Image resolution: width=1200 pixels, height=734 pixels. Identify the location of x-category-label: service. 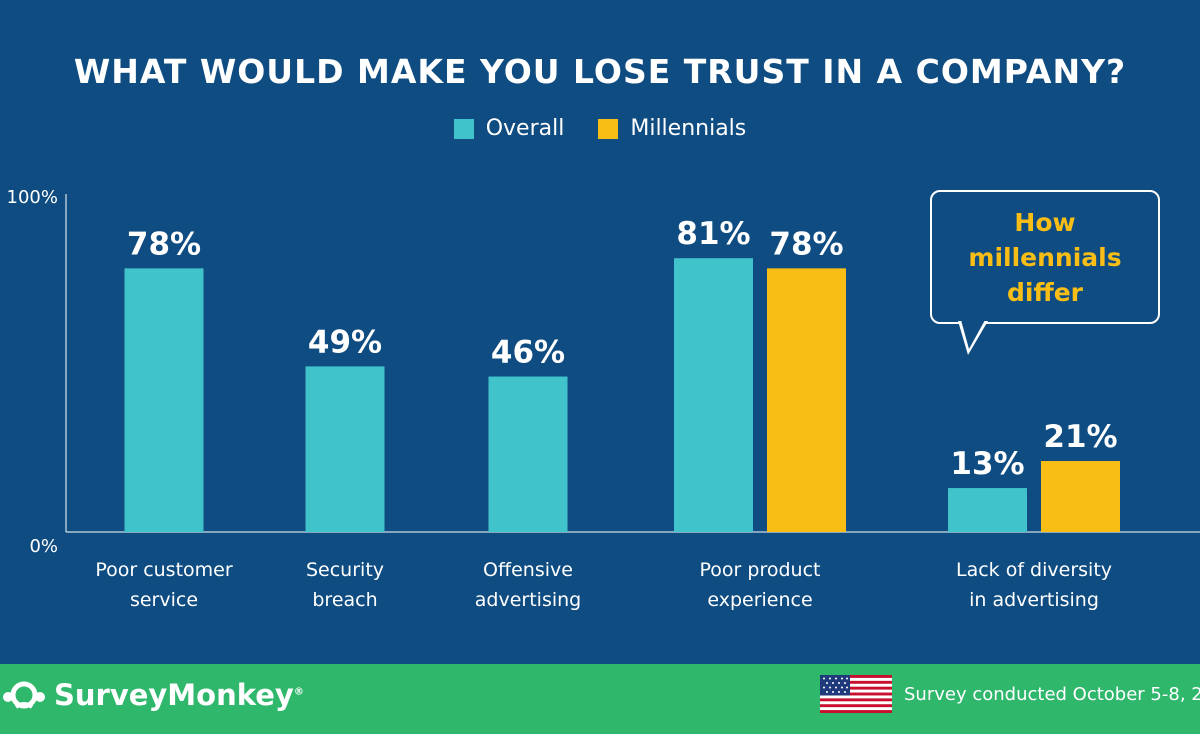
(164, 600).